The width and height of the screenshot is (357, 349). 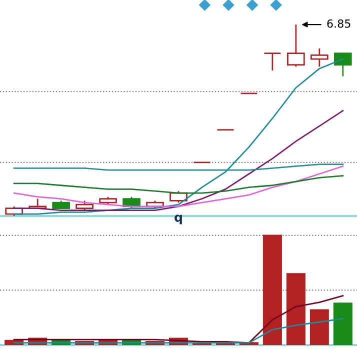 I want to click on chart-title: q, so click(x=178, y=219).